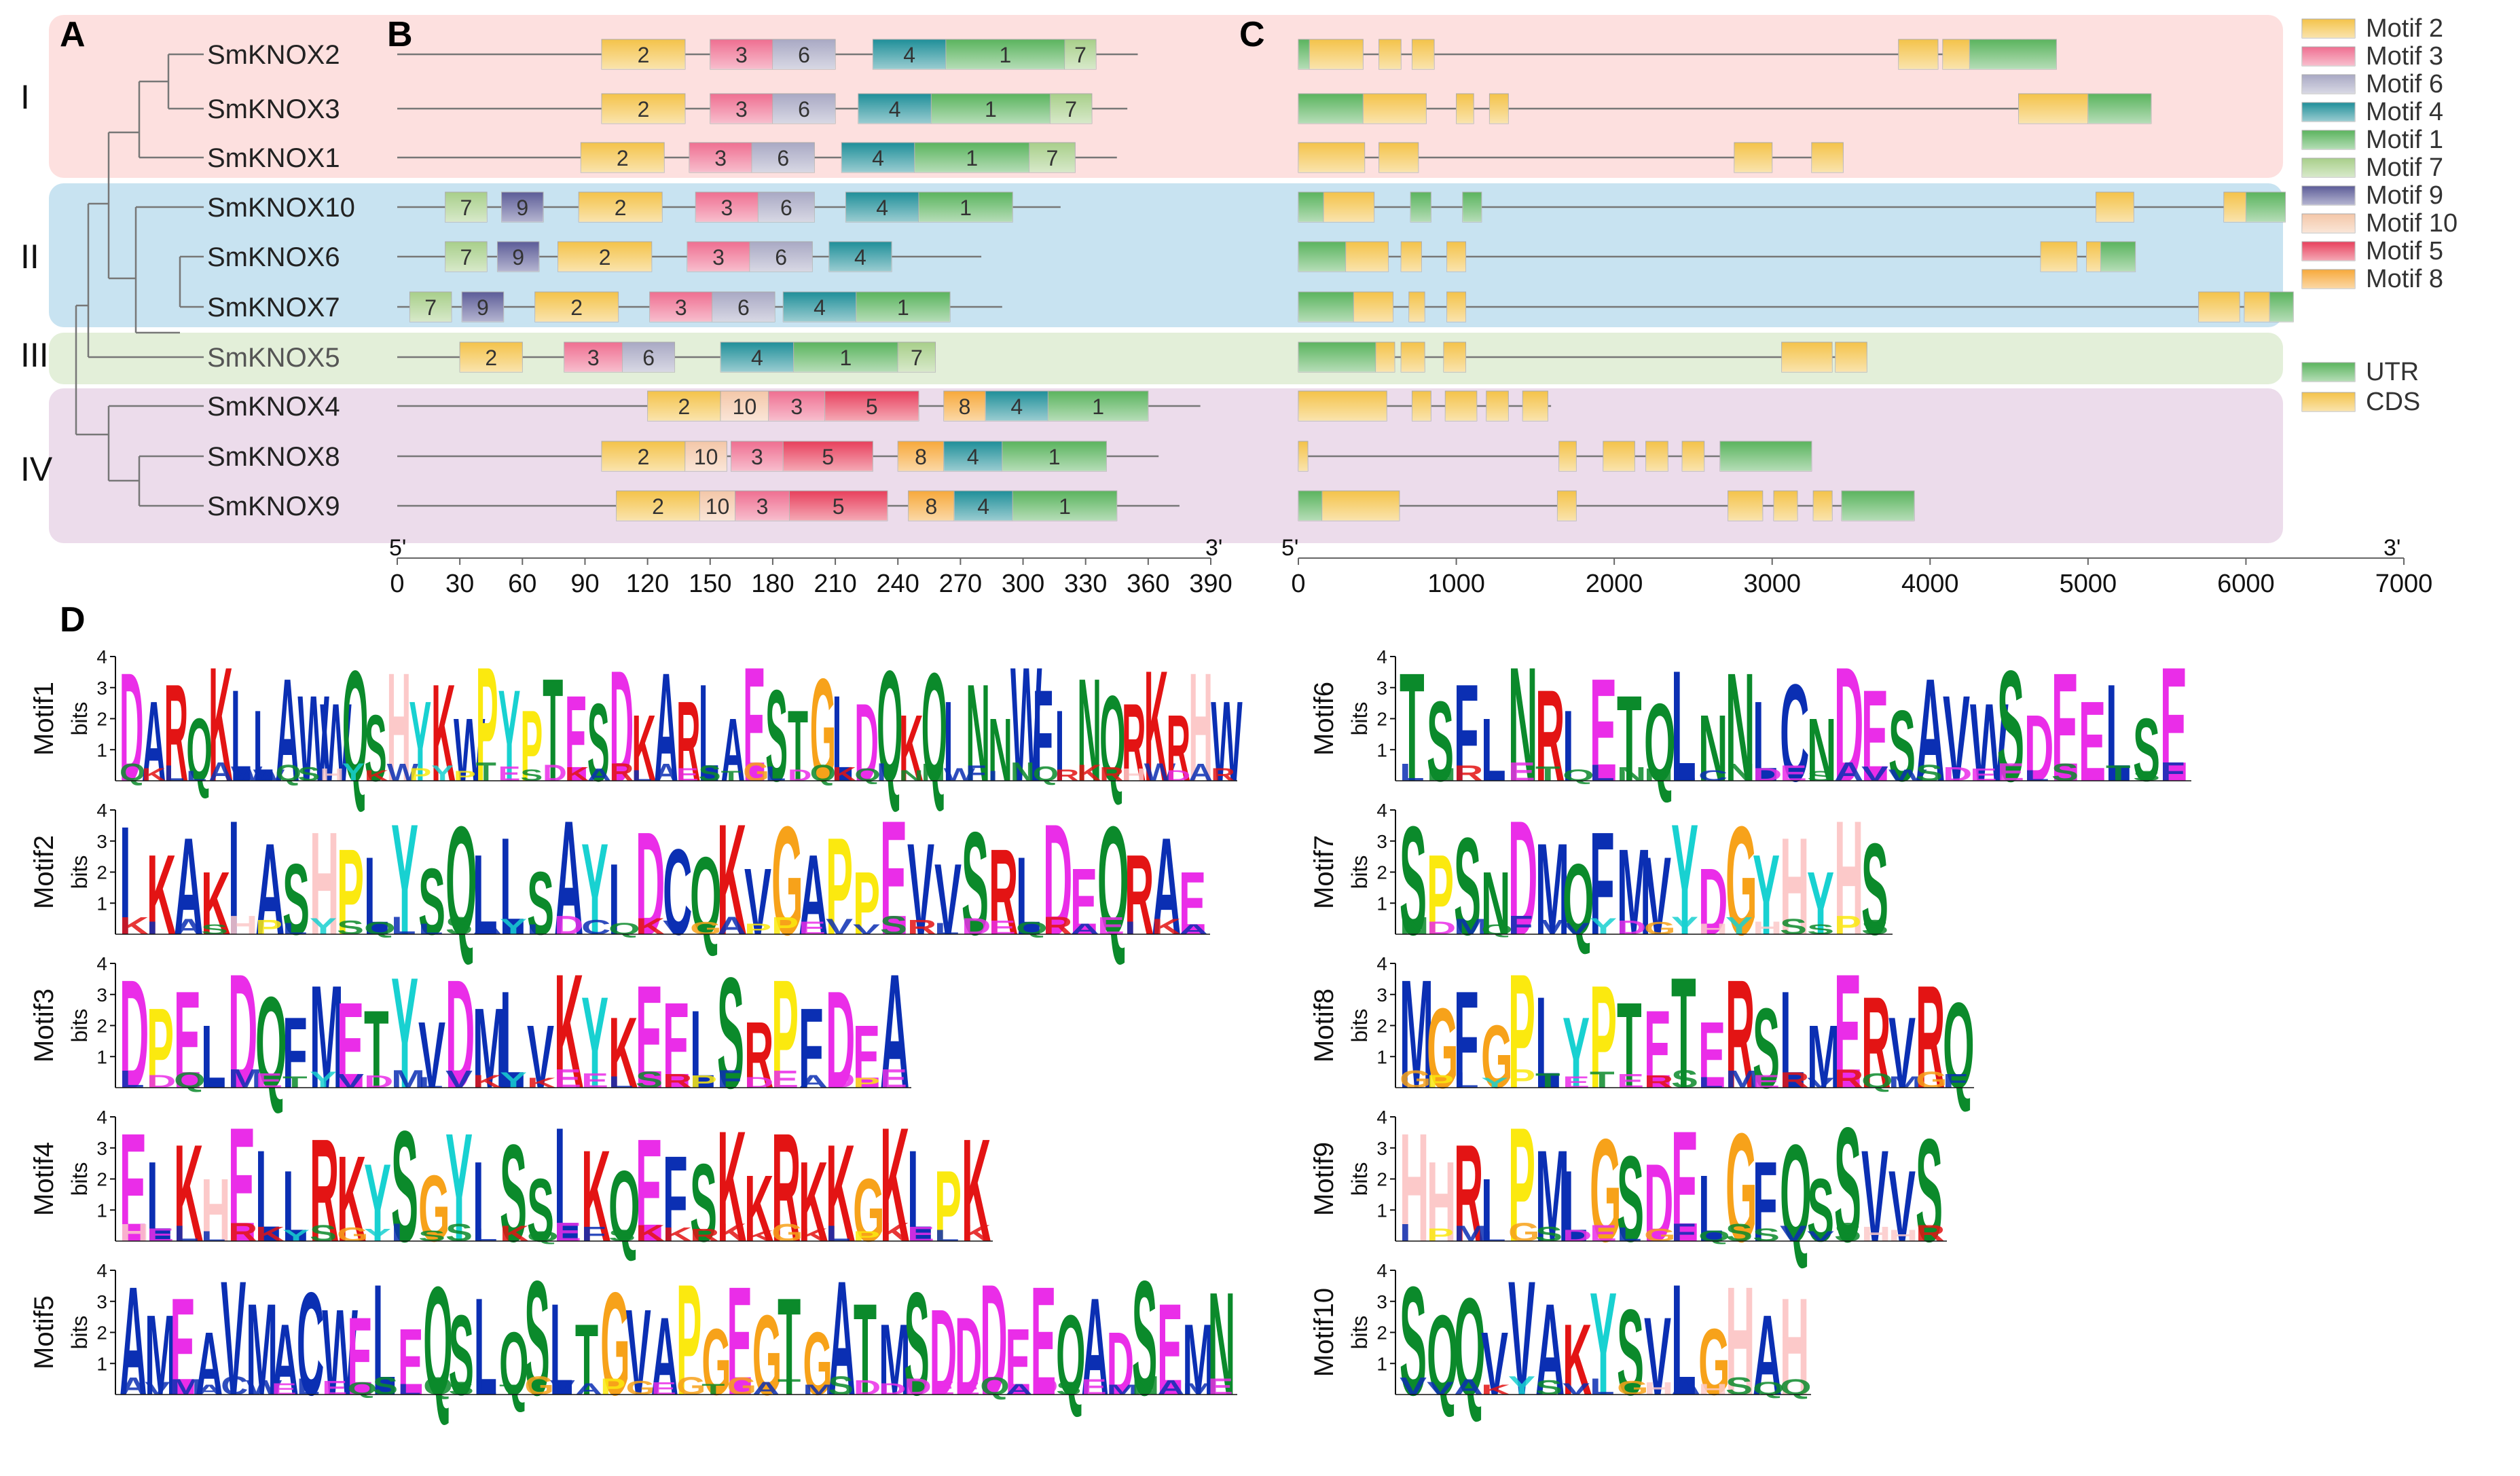 This screenshot has height=1476, width=2520. Describe the element at coordinates (161, 1355) in the screenshot. I see `logo-letter: M` at that location.